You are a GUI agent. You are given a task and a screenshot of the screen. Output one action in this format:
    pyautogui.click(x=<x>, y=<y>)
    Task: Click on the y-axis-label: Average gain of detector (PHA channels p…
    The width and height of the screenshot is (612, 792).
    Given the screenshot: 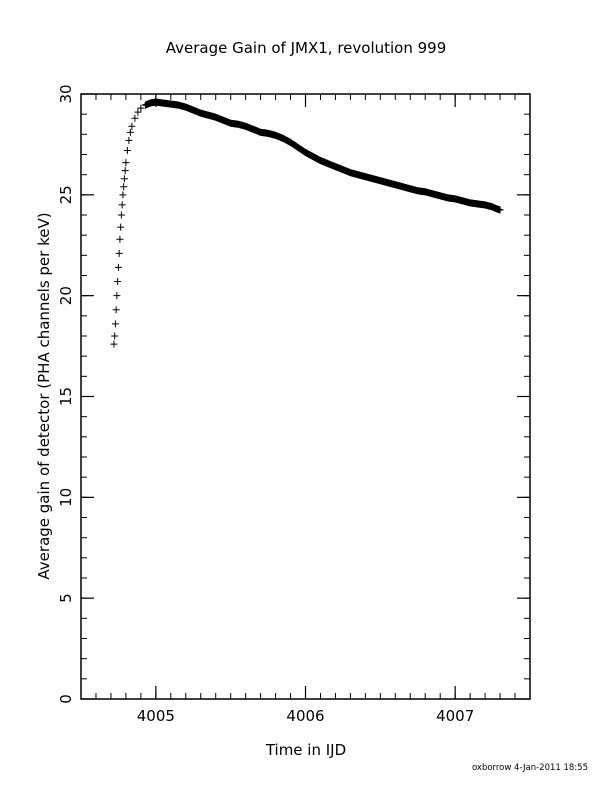 What is the action you would take?
    pyautogui.click(x=44, y=395)
    